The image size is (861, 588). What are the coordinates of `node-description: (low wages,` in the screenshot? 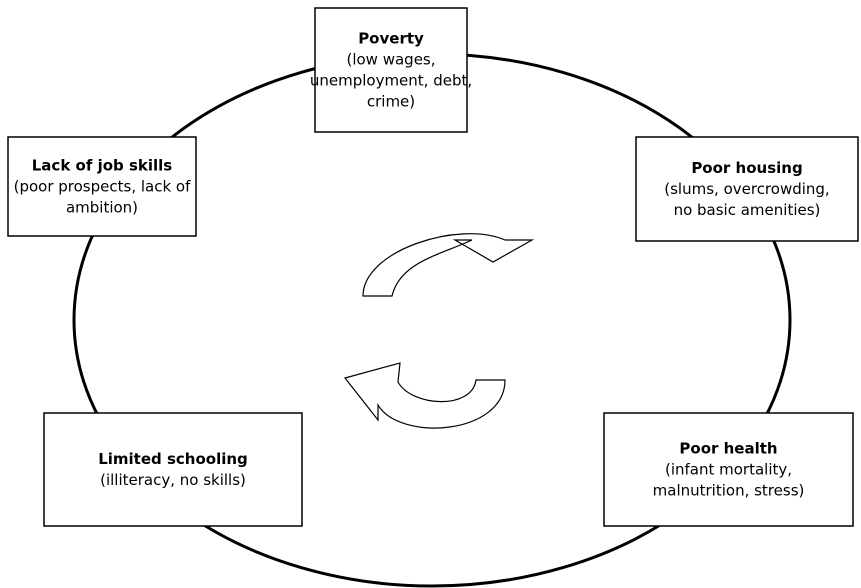 It's located at (390, 60).